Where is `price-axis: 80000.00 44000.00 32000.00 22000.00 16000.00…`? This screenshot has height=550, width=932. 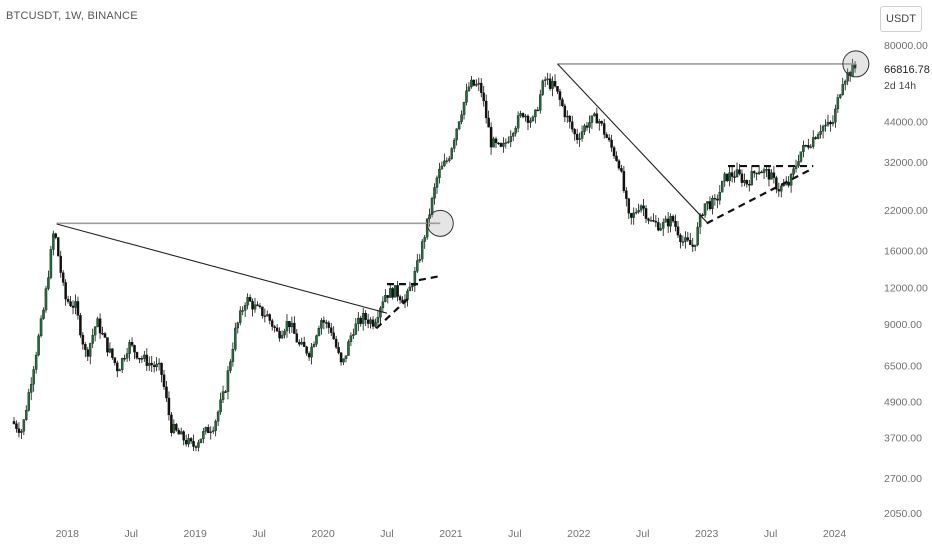 price-axis: 80000.00 44000.00 32000.00 22000.00 16000.00… is located at coordinates (906, 280).